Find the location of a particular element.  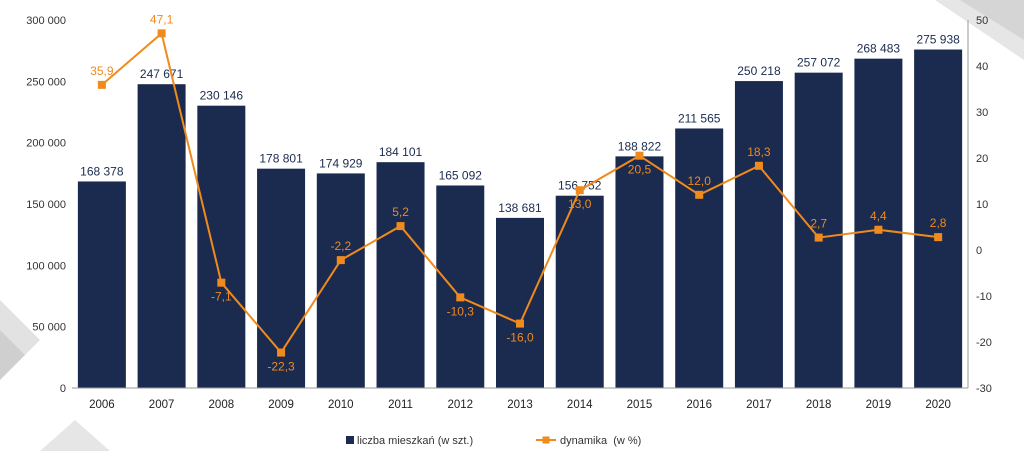

category-label: 2008 is located at coordinates (222, 405).